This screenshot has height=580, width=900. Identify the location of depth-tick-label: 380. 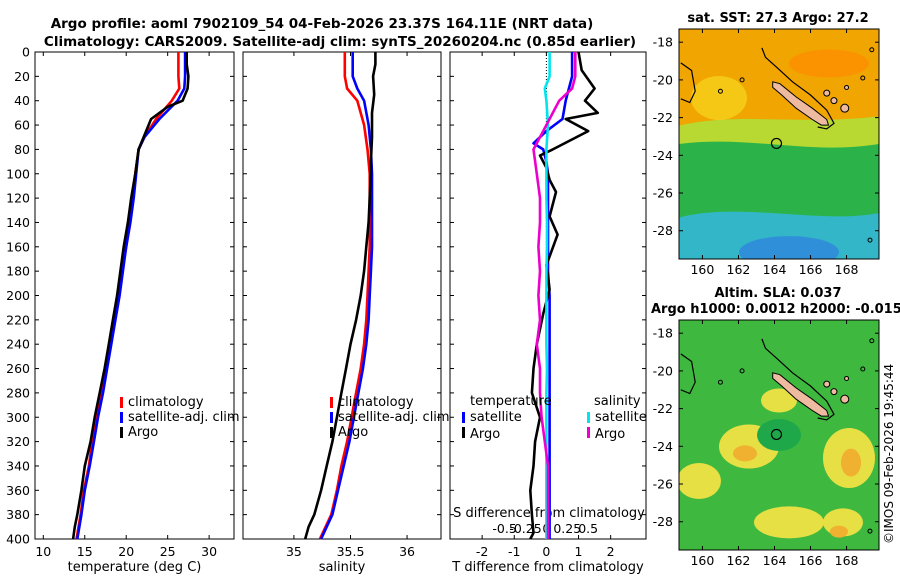
(18, 514).